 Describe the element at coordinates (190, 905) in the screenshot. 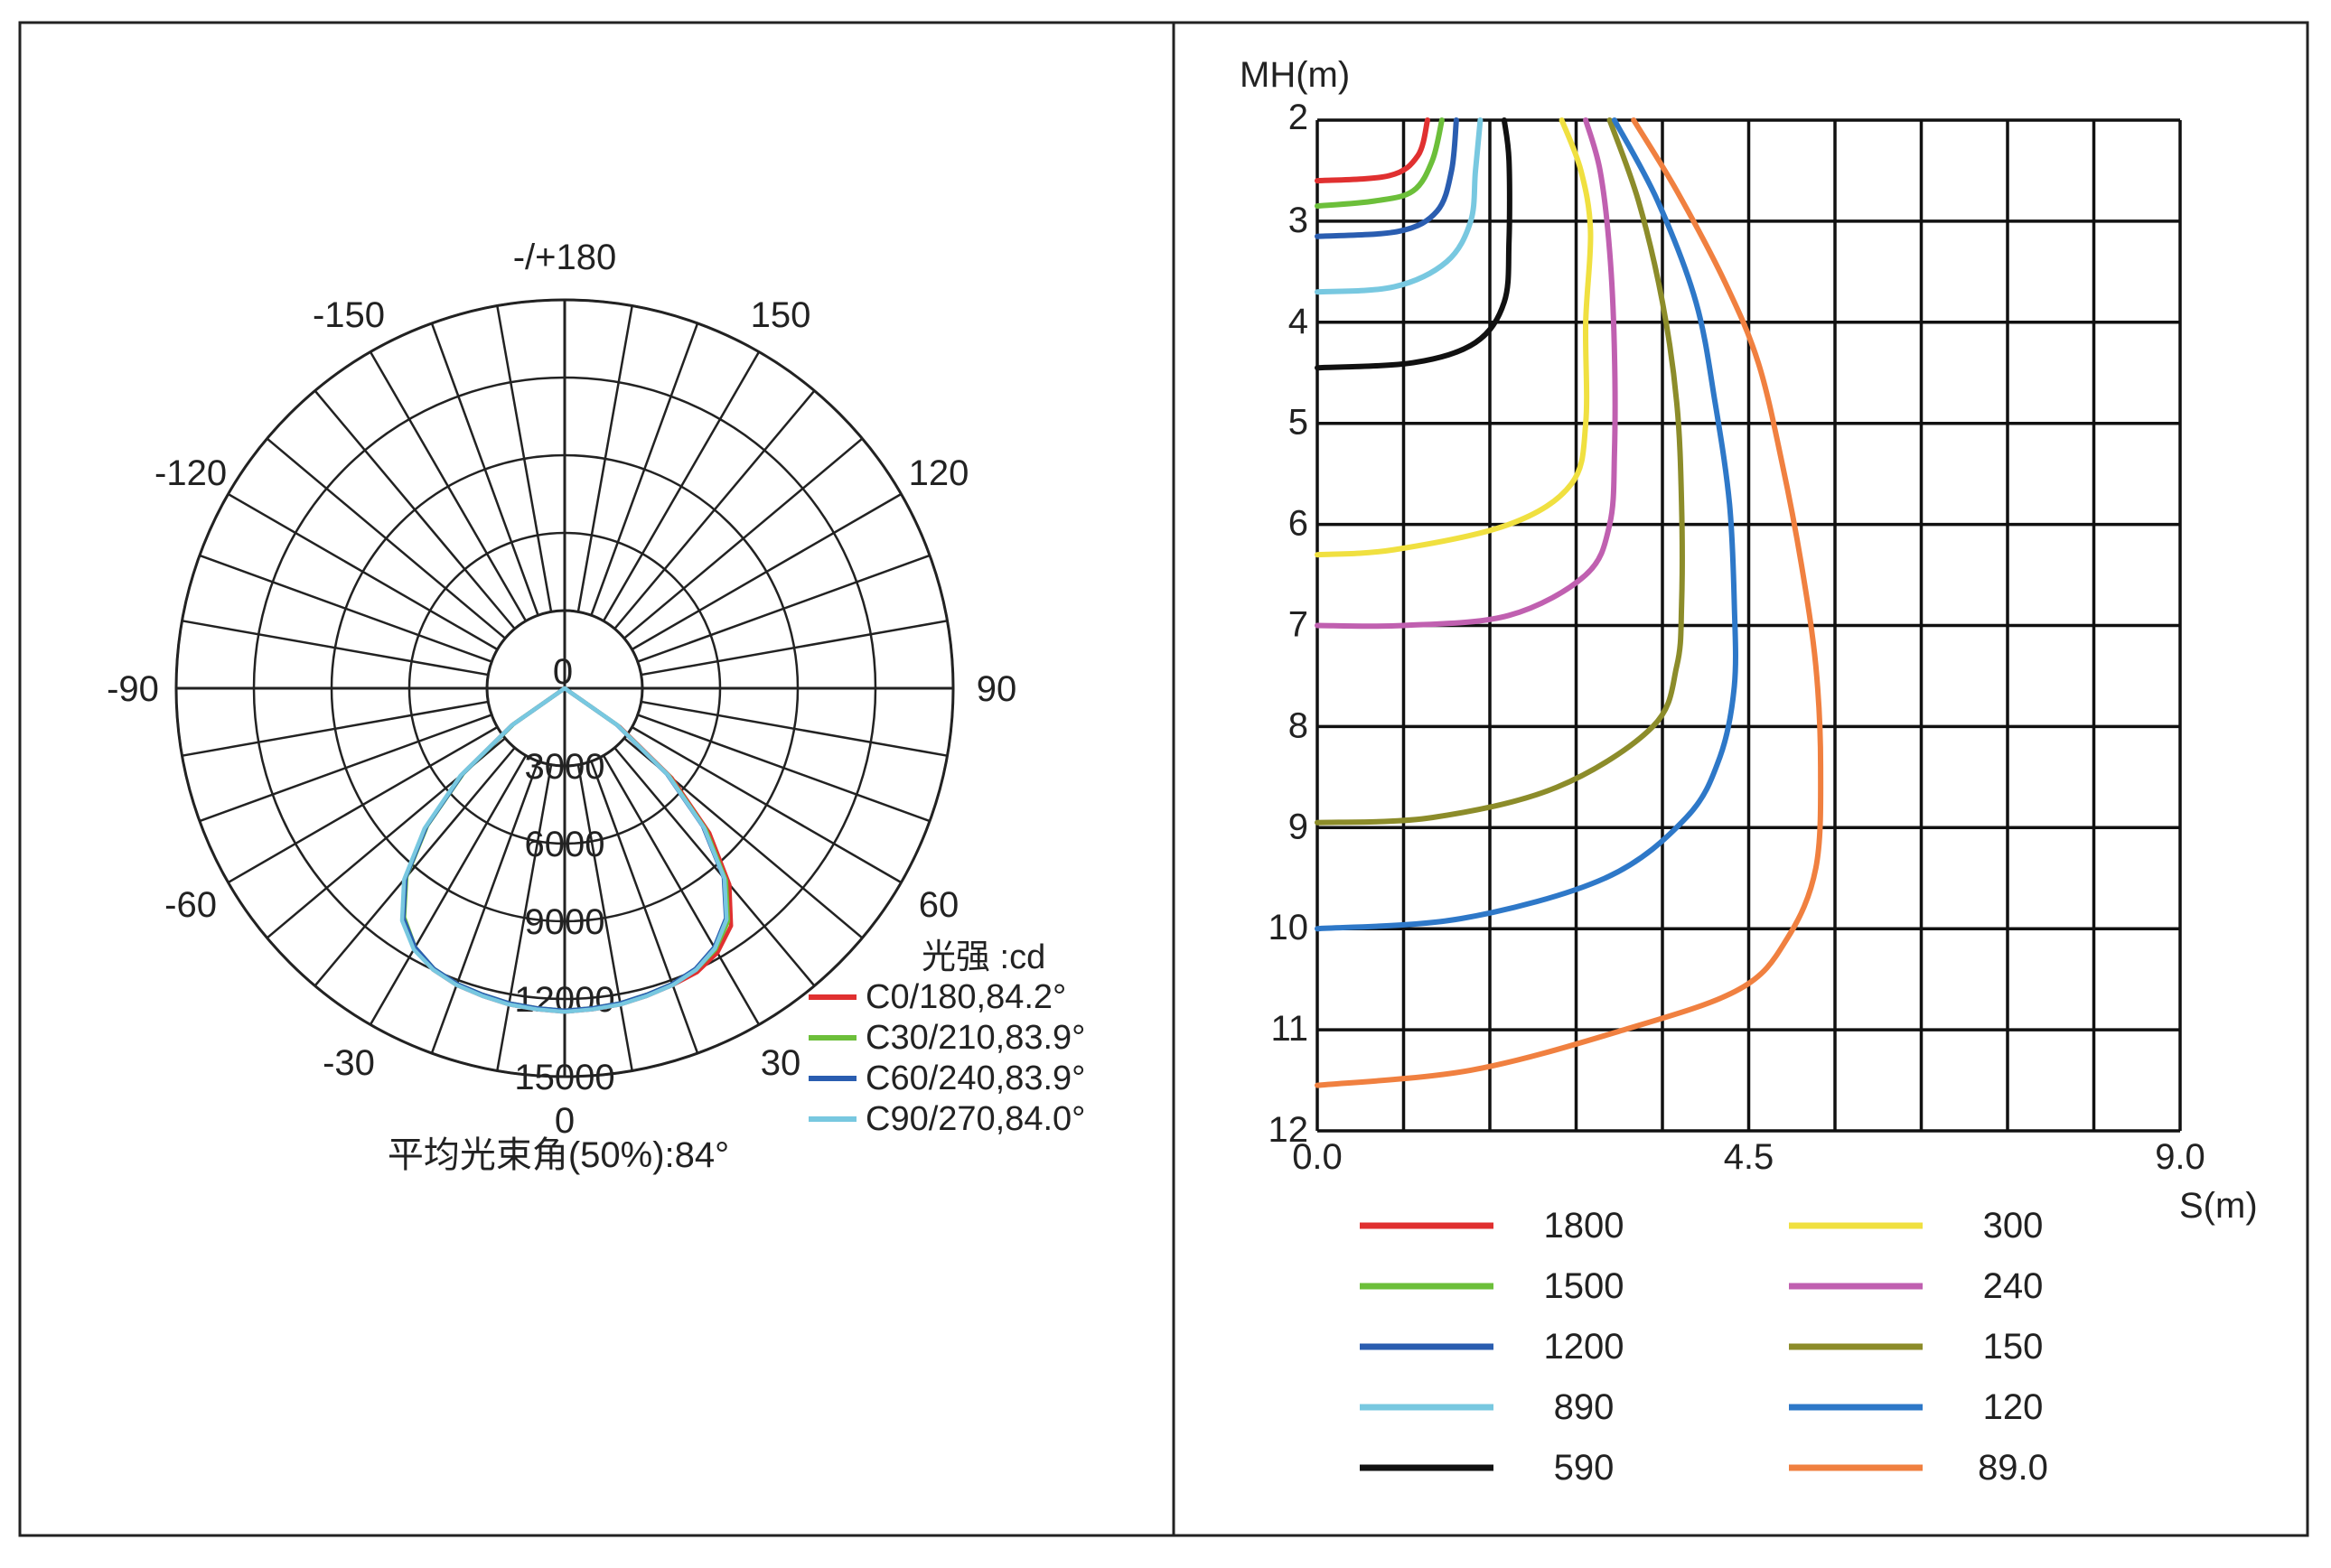

I see `polar-angle-label: -60` at that location.